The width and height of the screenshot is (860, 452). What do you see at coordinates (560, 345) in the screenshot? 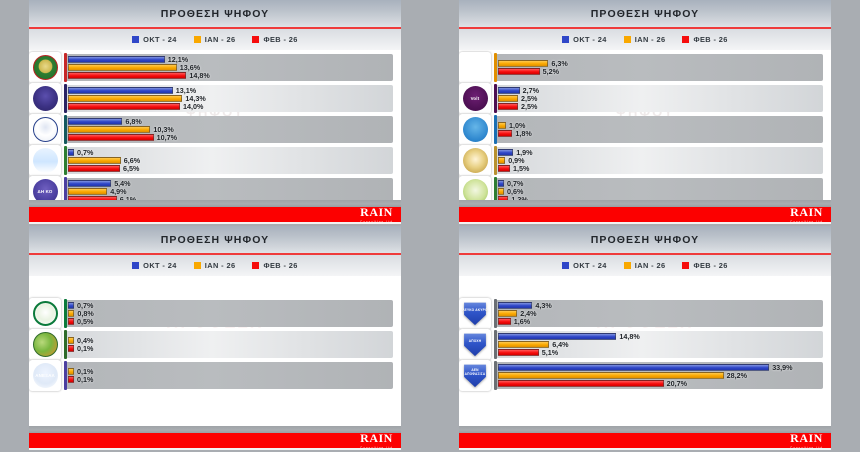
I see `bar-value-label: 6,4%` at bounding box center [560, 345].